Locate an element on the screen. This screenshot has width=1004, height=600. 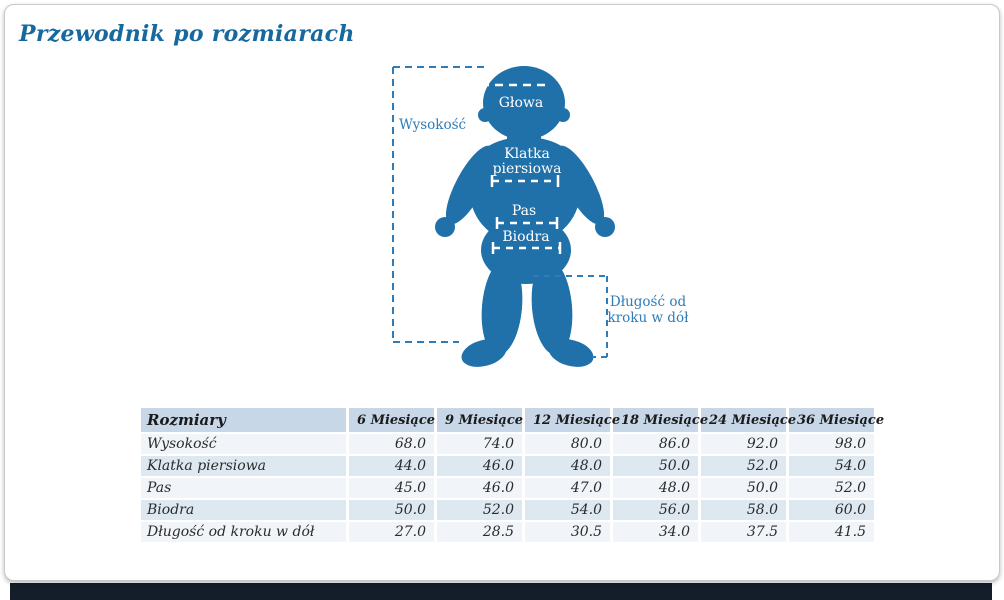
value-cell: 80.0 is located at coordinates (567, 444).